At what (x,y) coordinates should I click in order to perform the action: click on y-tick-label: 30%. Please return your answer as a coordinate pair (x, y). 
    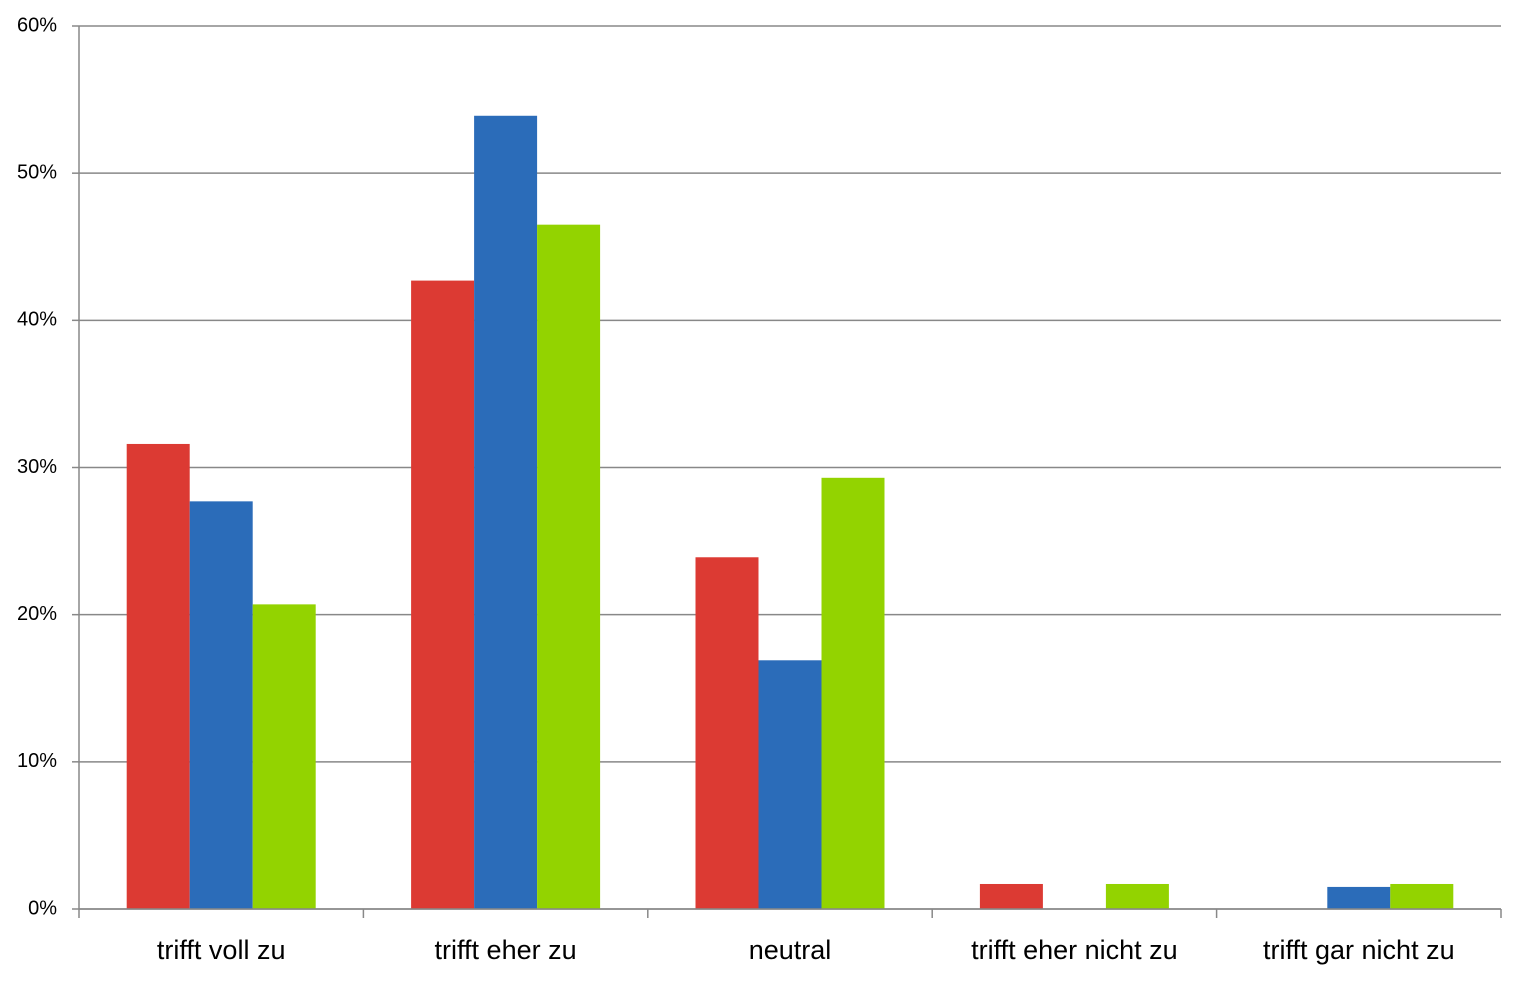
    Looking at the image, I should click on (37, 467).